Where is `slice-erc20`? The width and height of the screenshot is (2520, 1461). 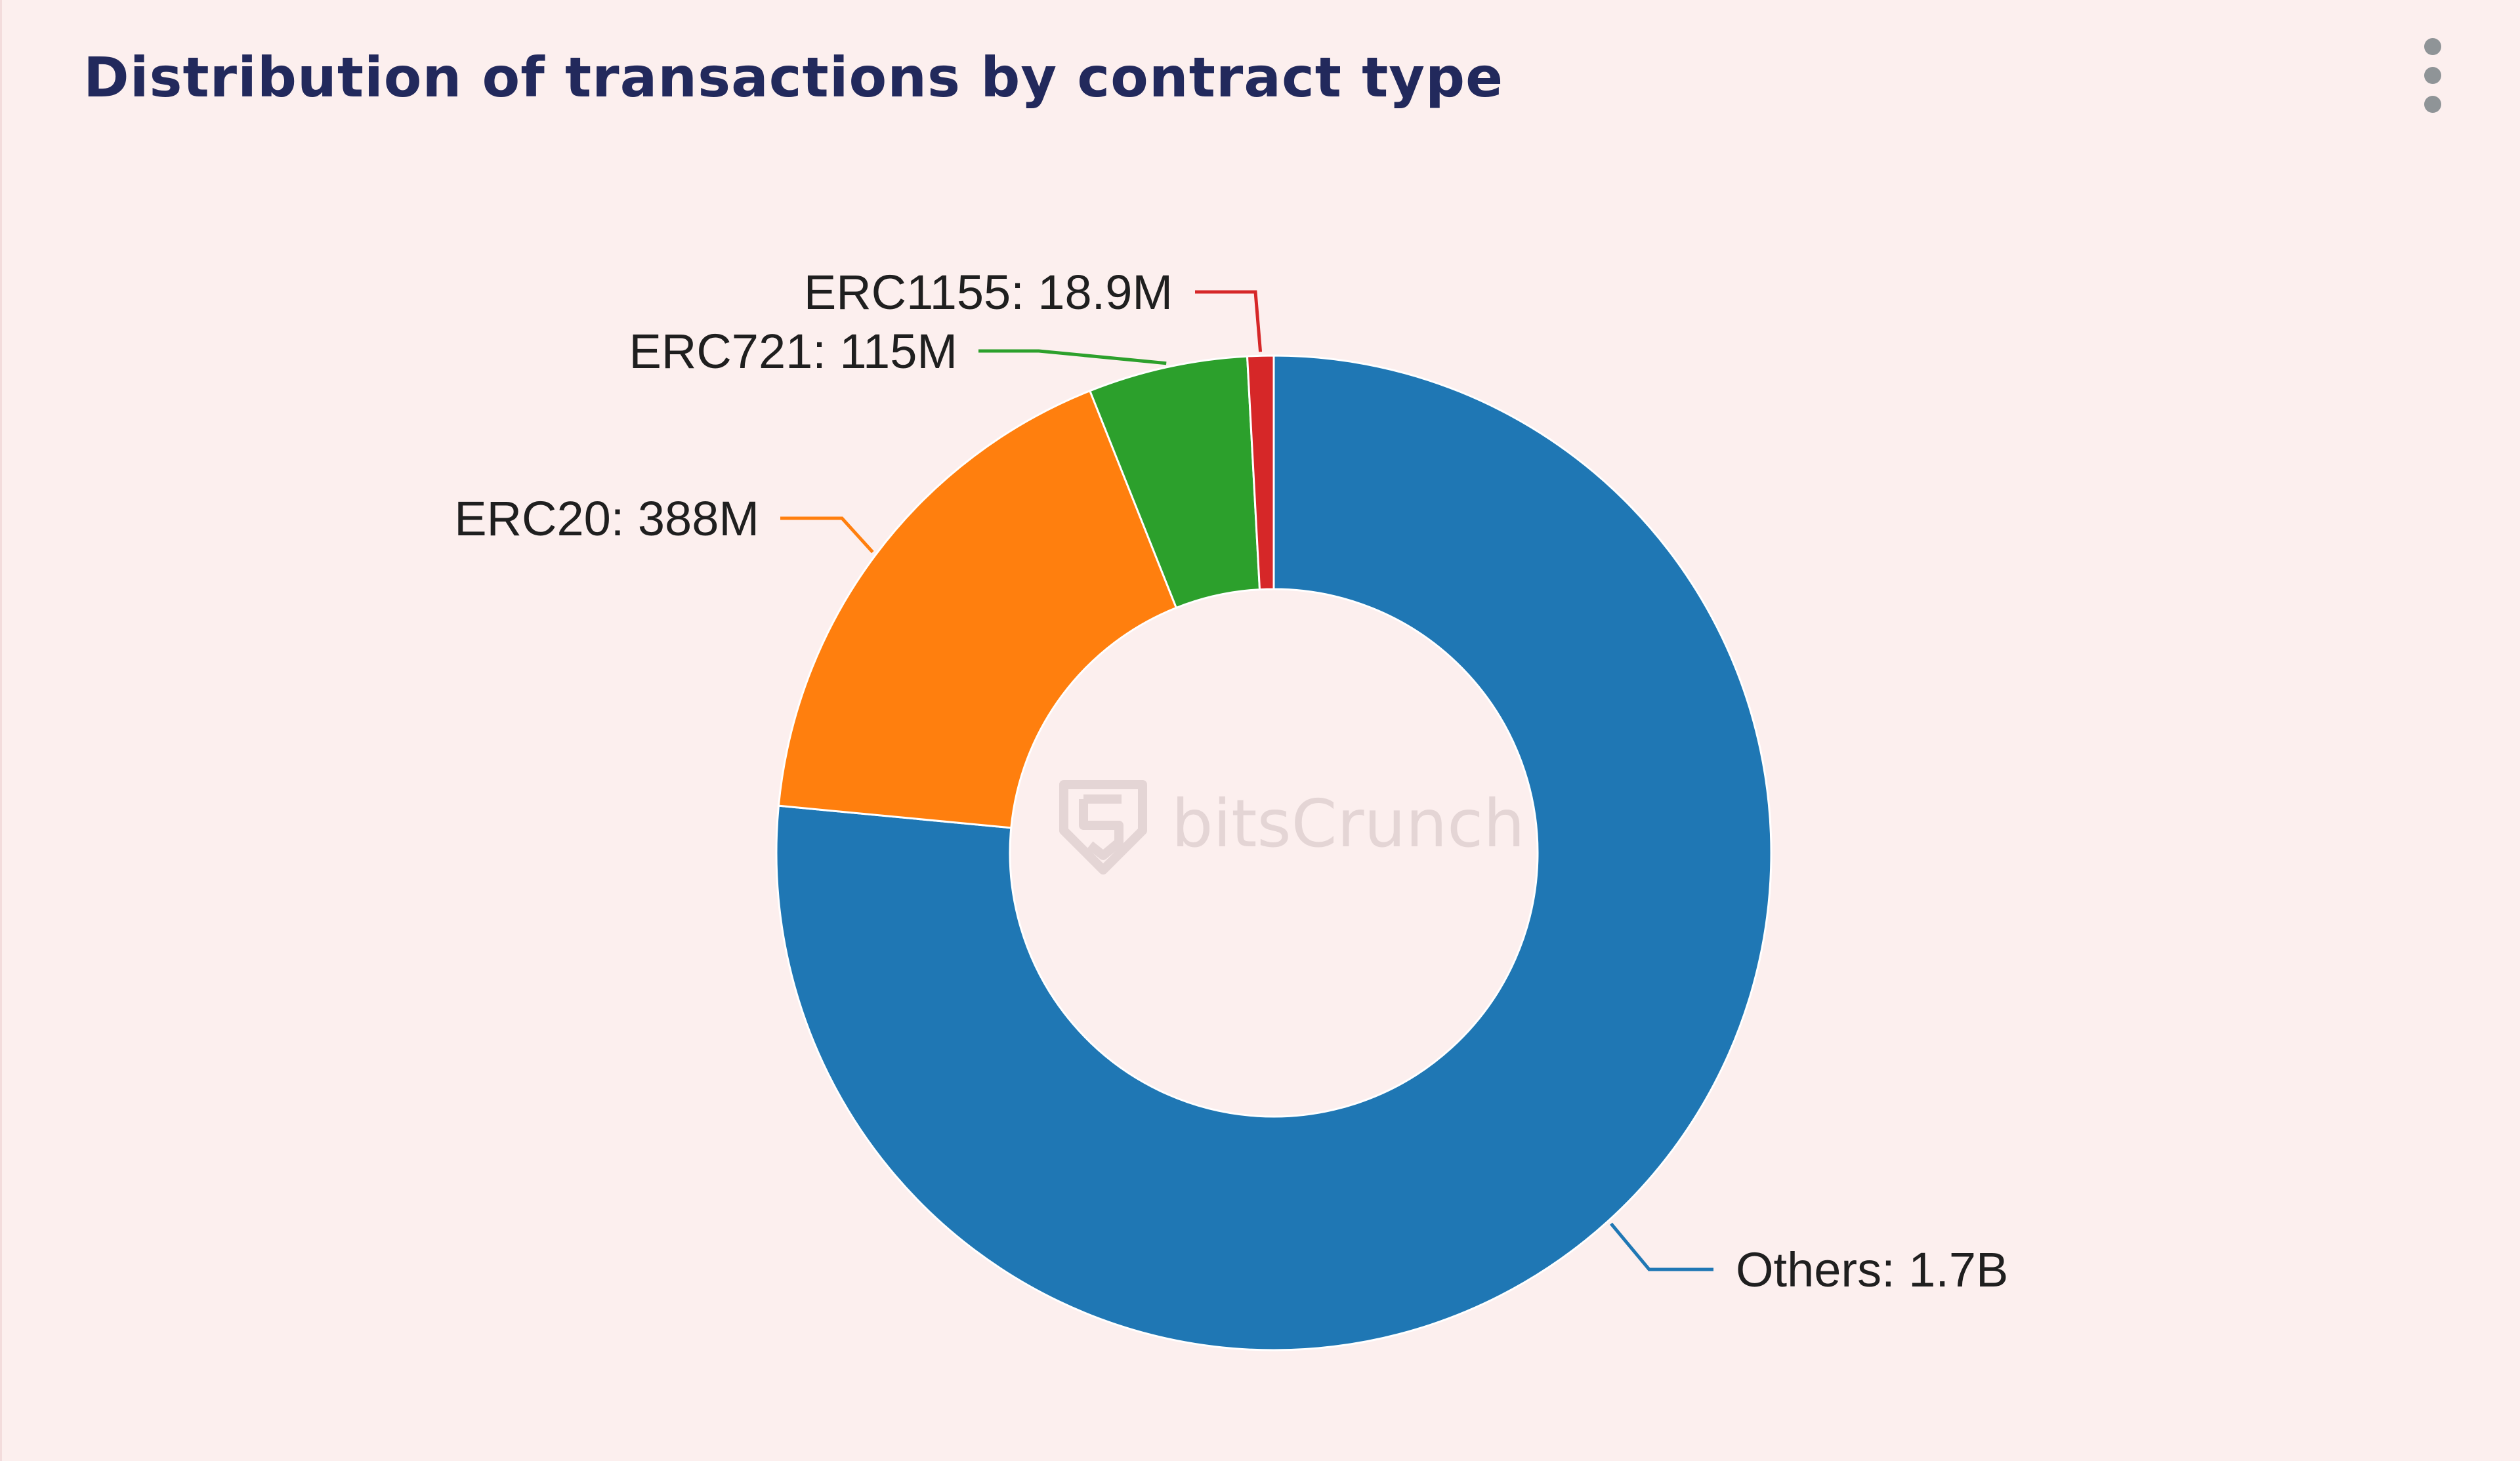
slice-erc20 is located at coordinates (977, 609).